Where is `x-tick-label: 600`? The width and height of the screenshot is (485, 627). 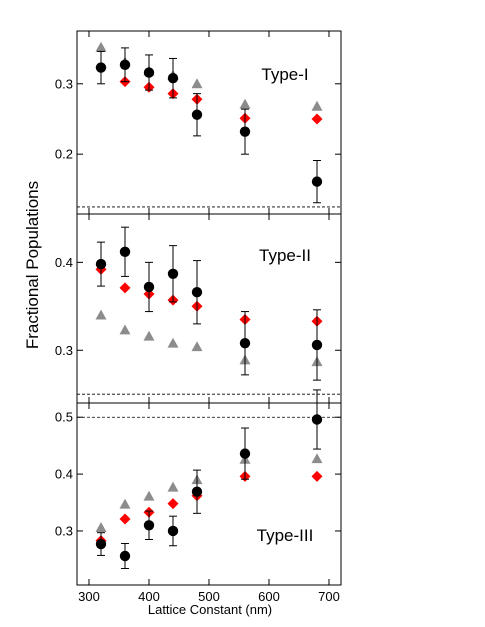 x-tick-label: 600 is located at coordinates (269, 596).